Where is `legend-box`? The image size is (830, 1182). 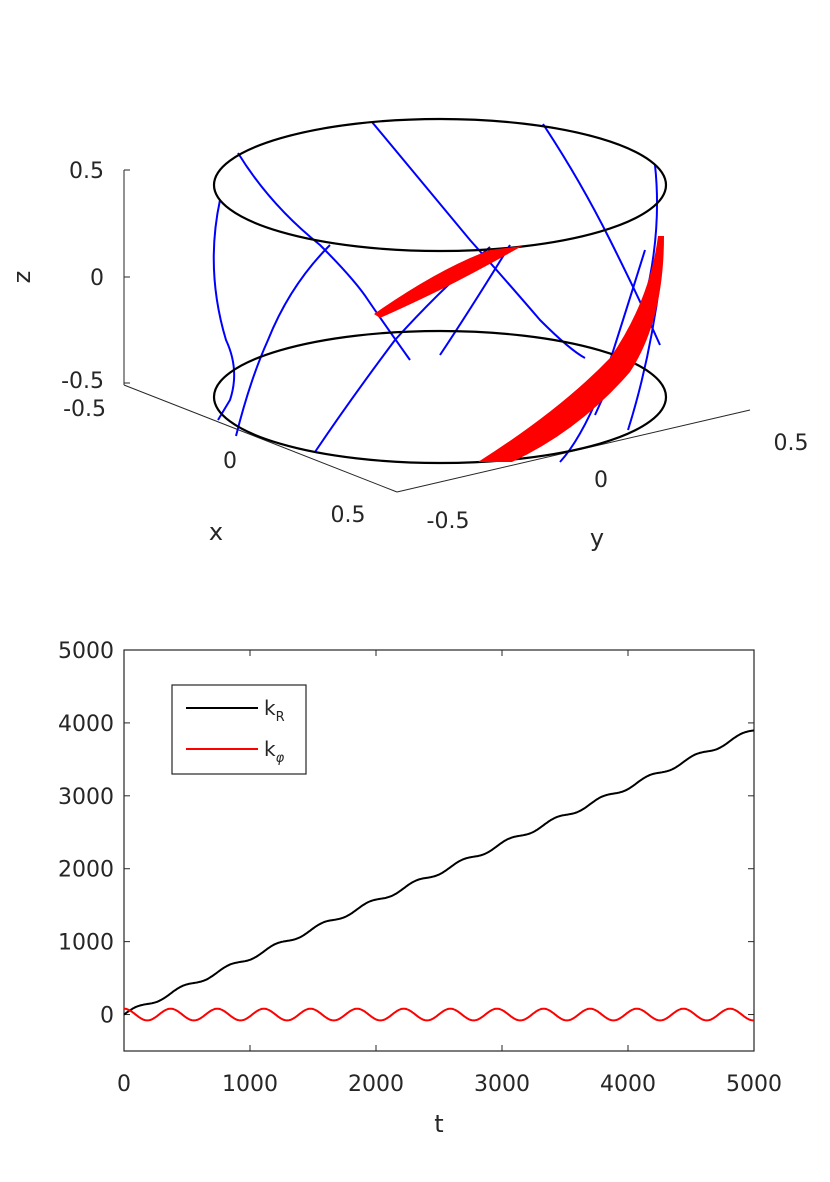 legend-box is located at coordinates (239, 729).